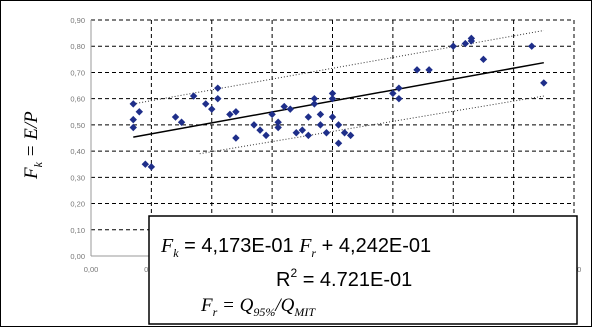  I want to click on x-tick-label: 0,00, so click(91, 269).